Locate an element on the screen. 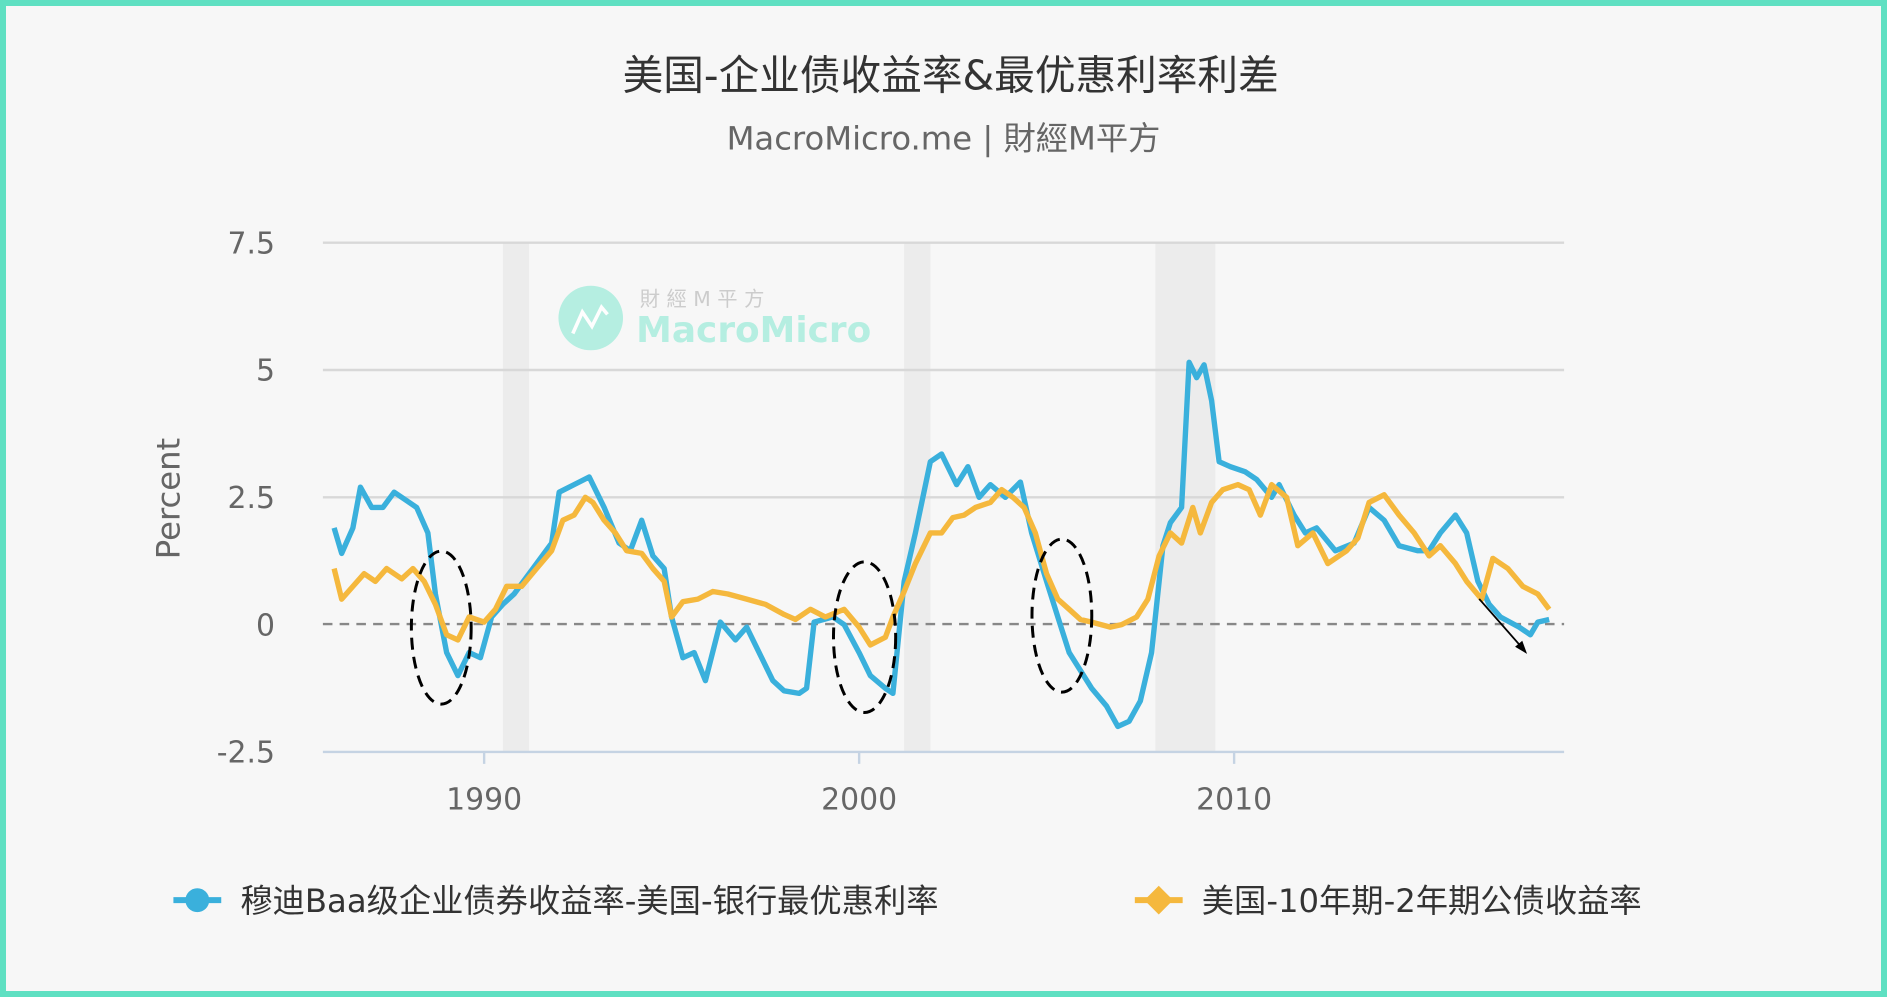  macromicro-logo-icon is located at coordinates (591, 318).